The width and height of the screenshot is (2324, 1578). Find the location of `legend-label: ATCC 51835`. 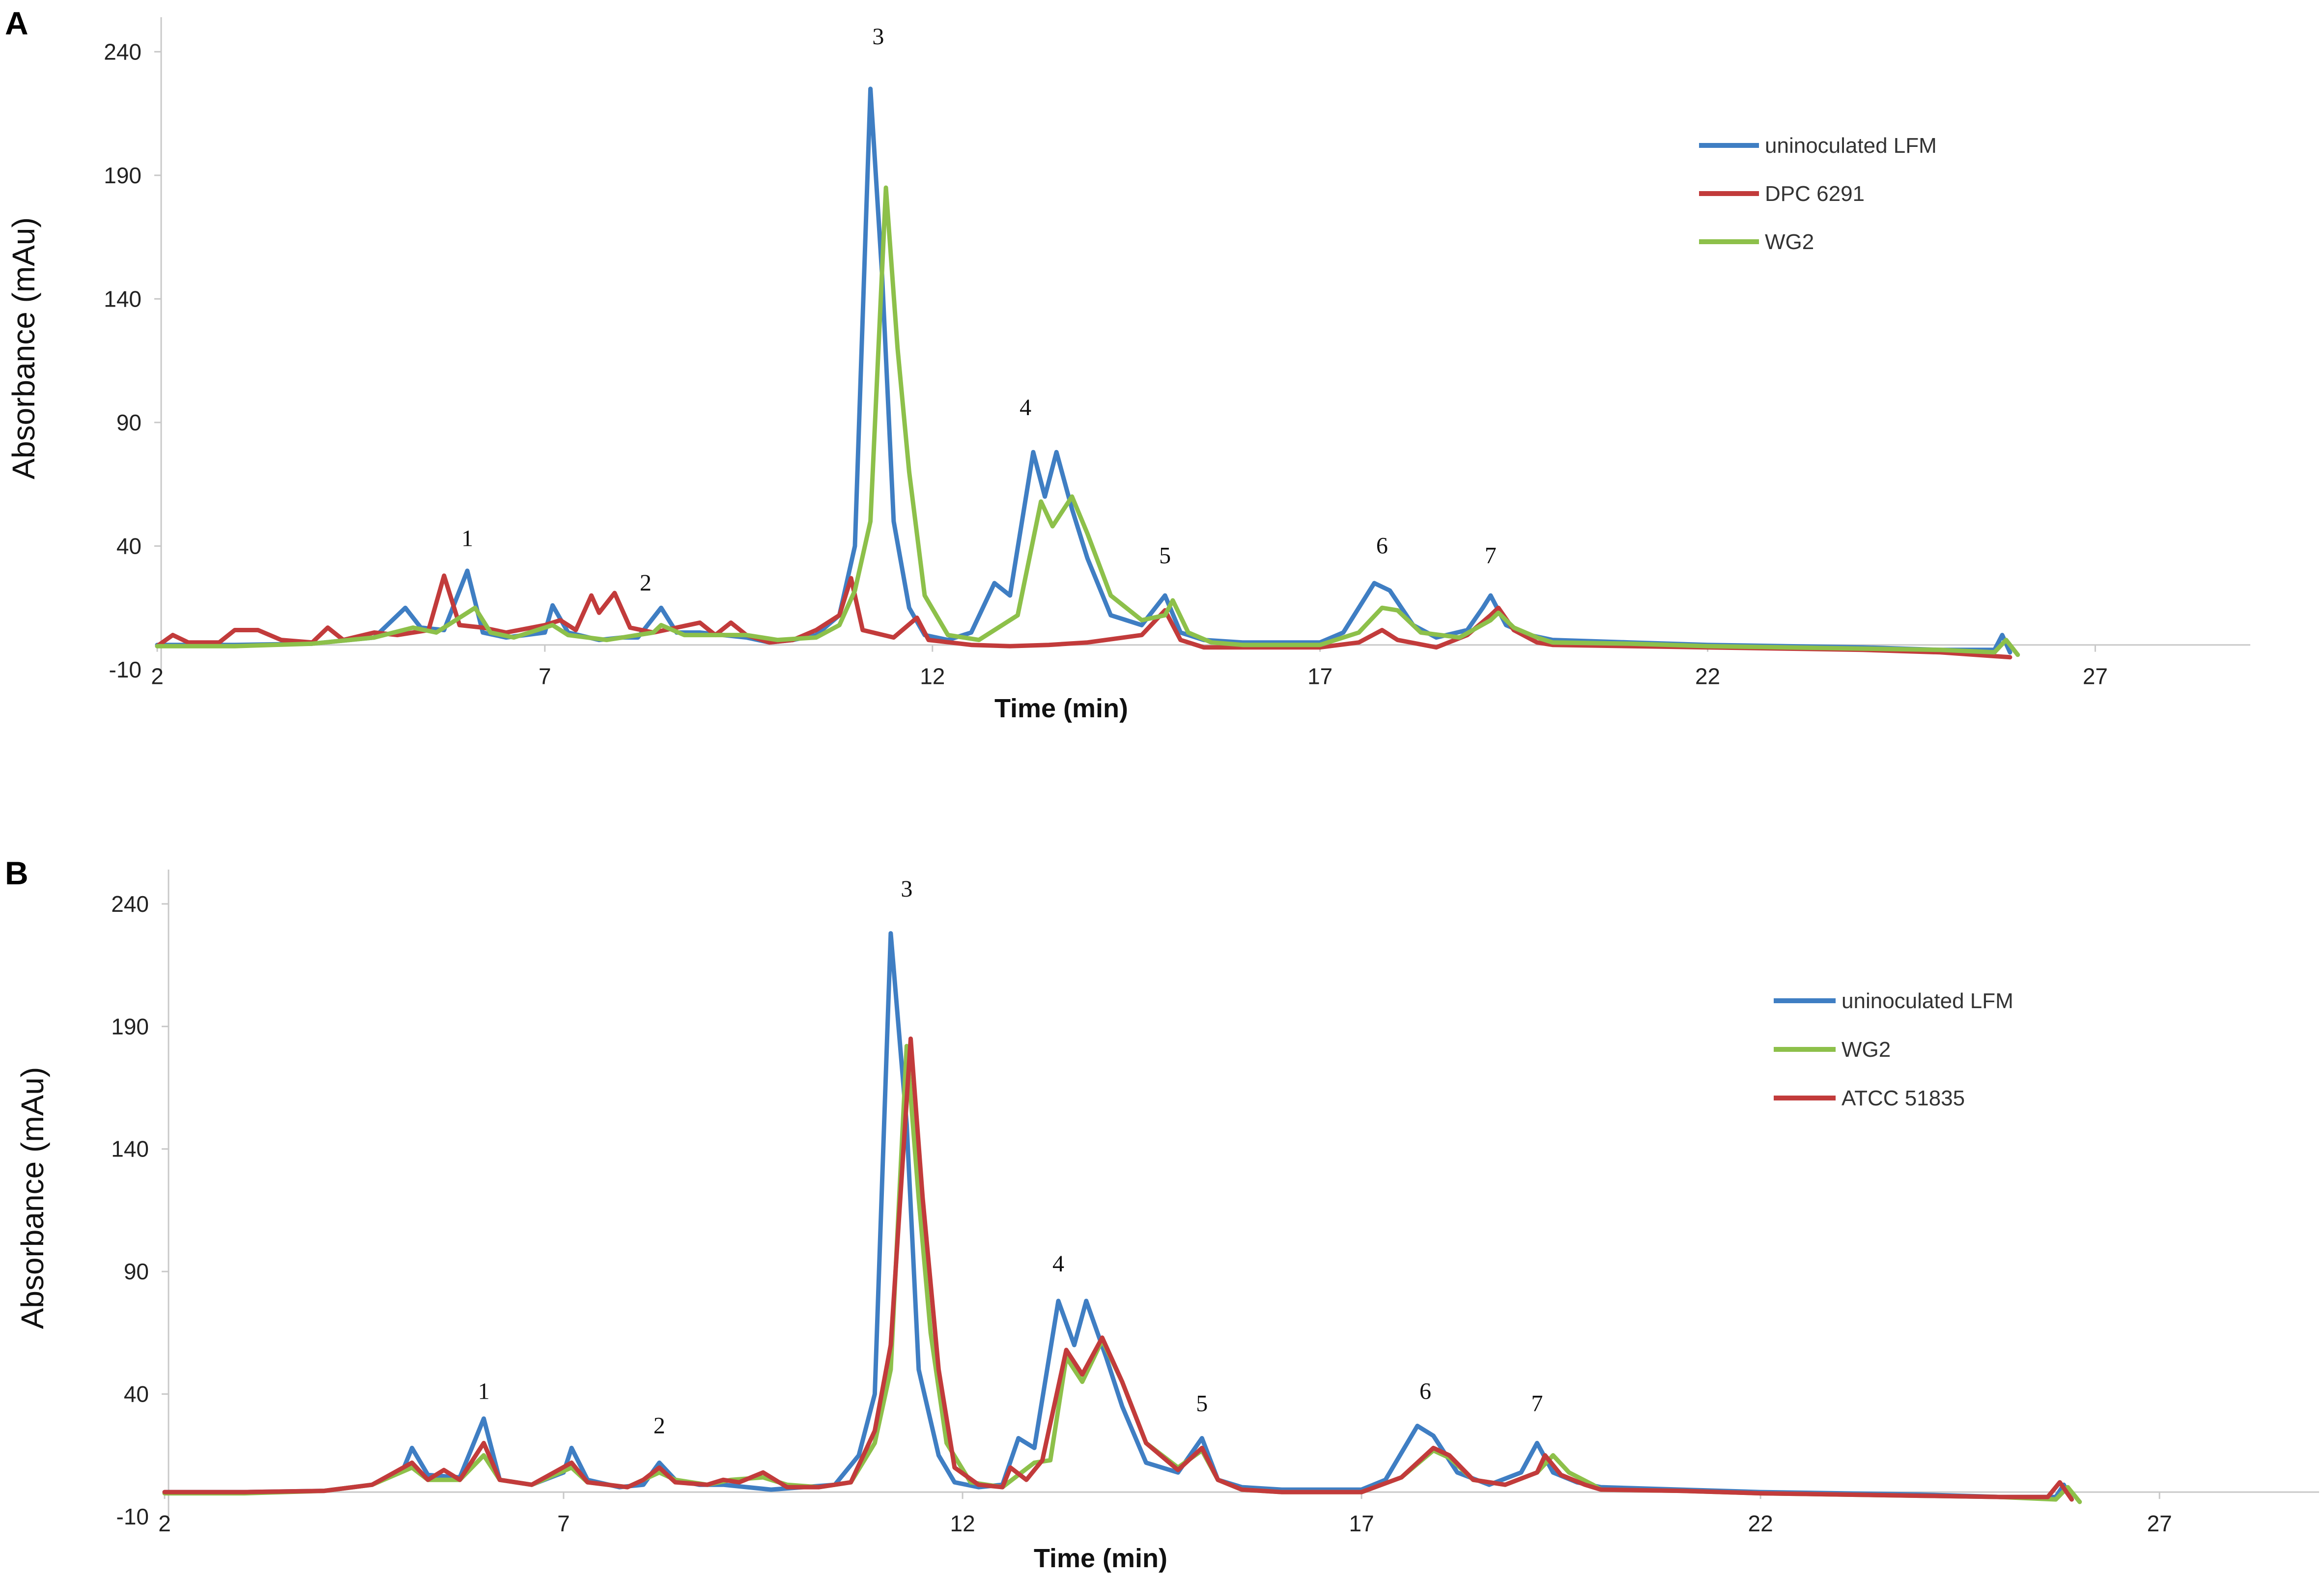

legend-label: ATCC 51835 is located at coordinates (1904, 1098).